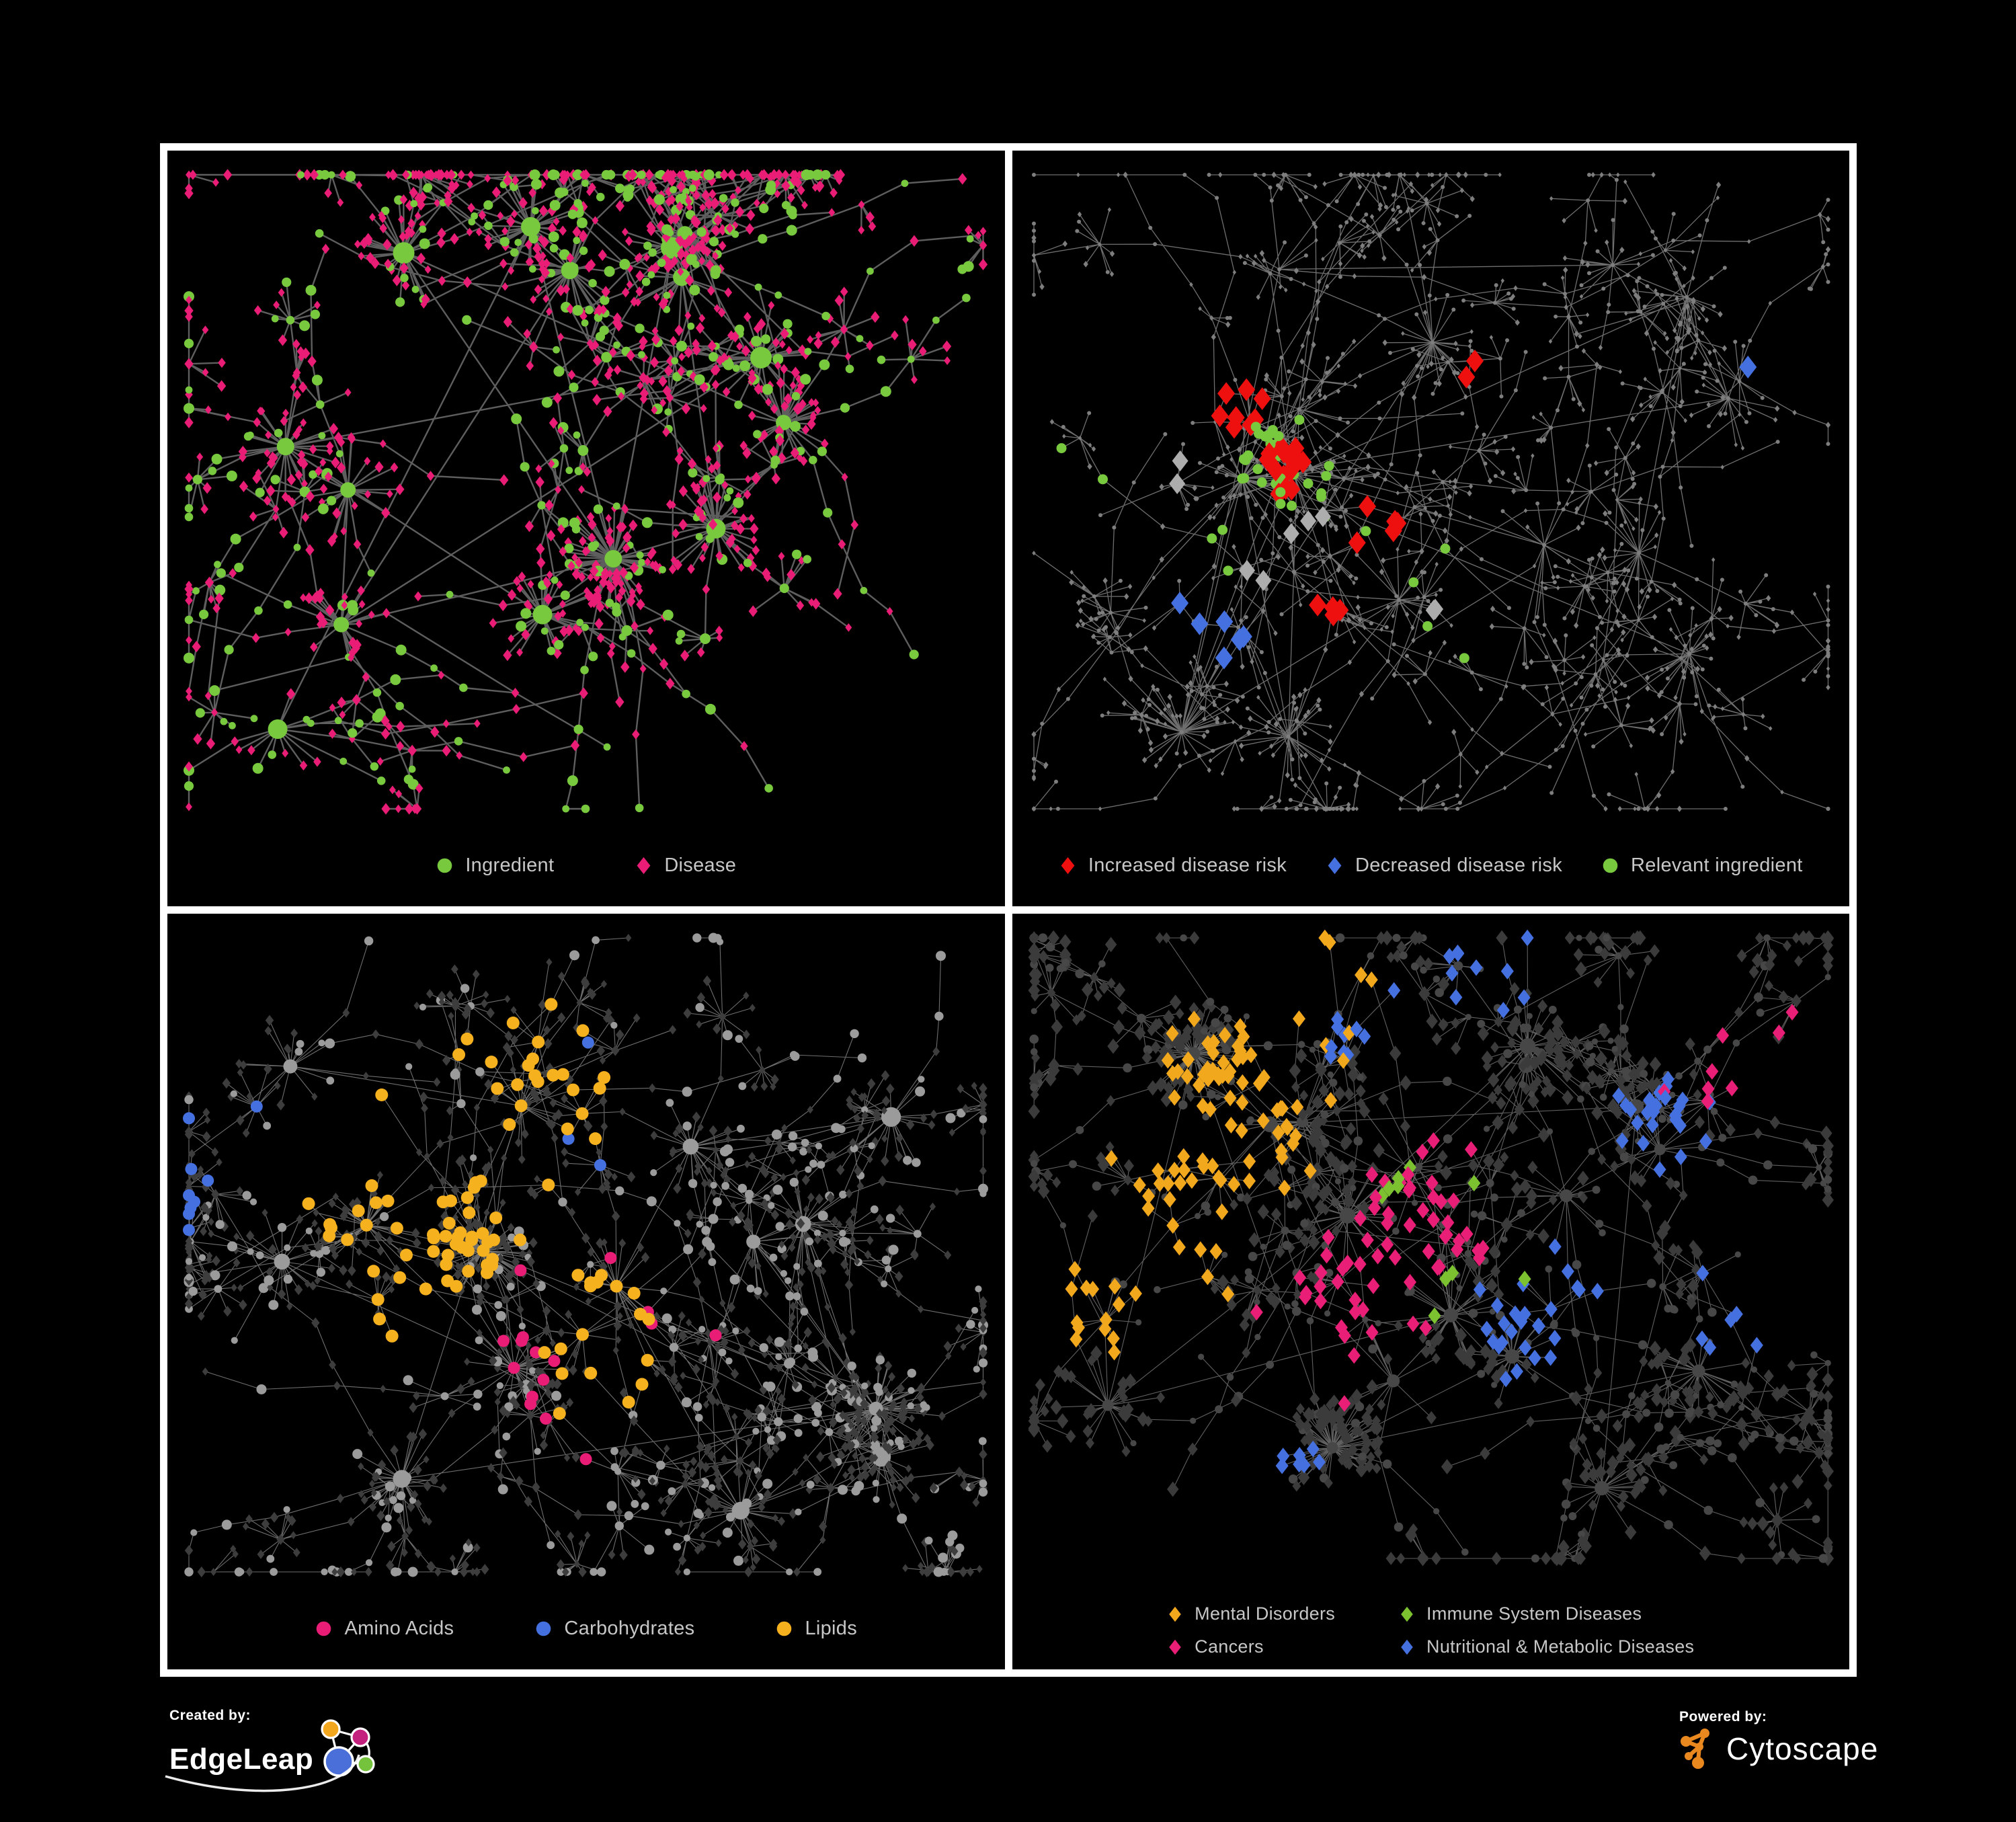  Describe the element at coordinates (1187, 865) in the screenshot. I see `legend-item-label: Increased disease risk` at that location.